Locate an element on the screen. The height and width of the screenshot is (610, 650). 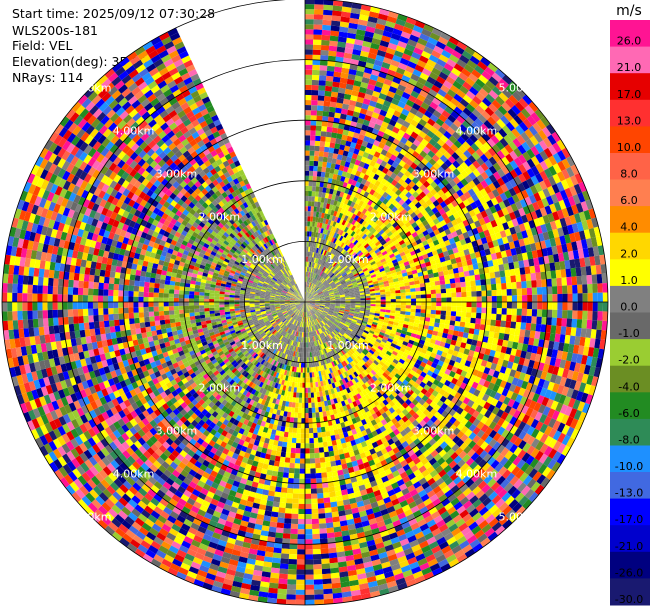
ray-gate-2070 is located at coordinates (169, 374).